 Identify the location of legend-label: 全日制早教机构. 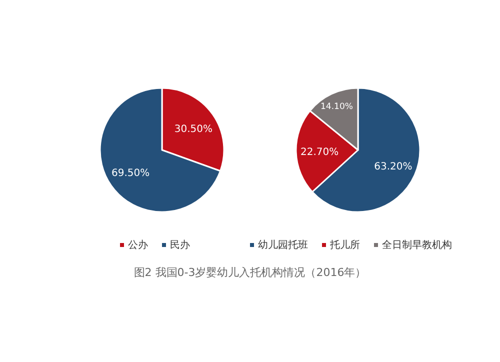
(417, 245).